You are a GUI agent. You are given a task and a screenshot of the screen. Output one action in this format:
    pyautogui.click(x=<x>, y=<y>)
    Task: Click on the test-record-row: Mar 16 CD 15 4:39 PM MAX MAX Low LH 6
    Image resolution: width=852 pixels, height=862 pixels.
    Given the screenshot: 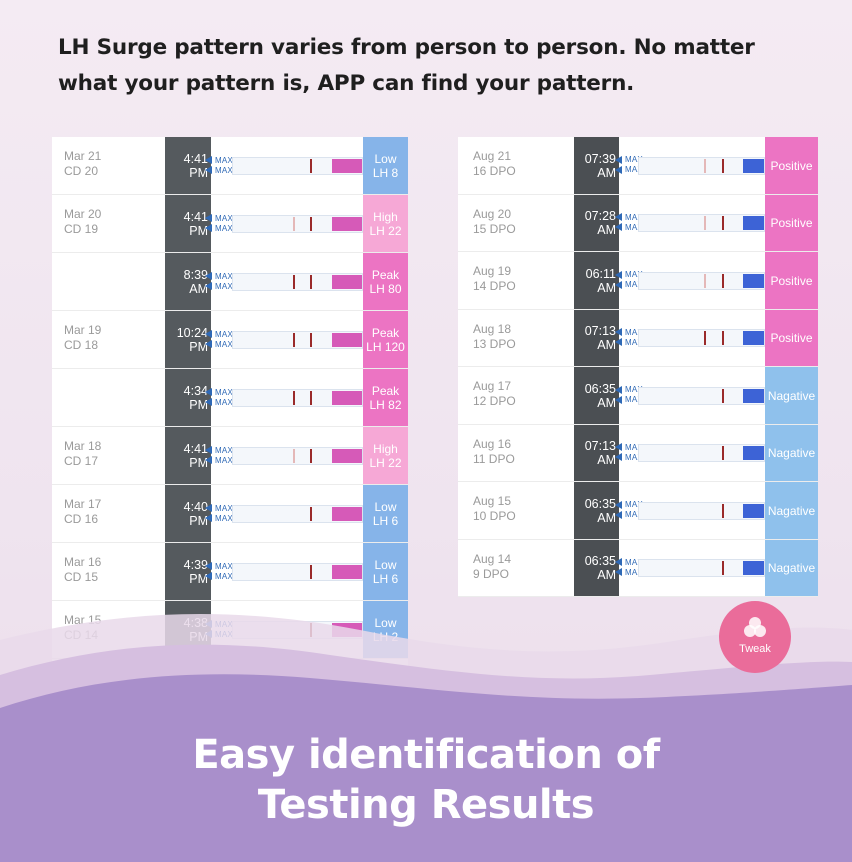 What is the action you would take?
    pyautogui.click(x=230, y=572)
    